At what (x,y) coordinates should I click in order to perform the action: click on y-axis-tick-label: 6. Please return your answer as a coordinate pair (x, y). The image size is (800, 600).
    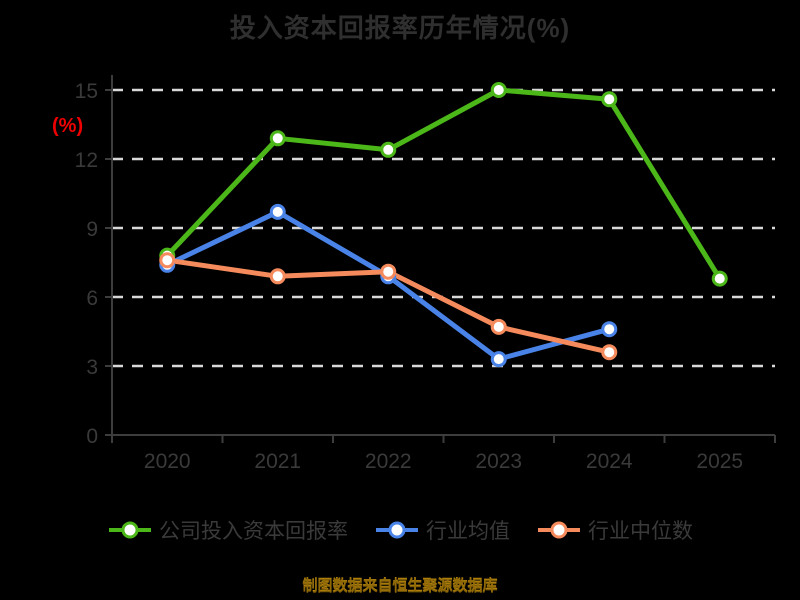
    Looking at the image, I should click on (92, 298).